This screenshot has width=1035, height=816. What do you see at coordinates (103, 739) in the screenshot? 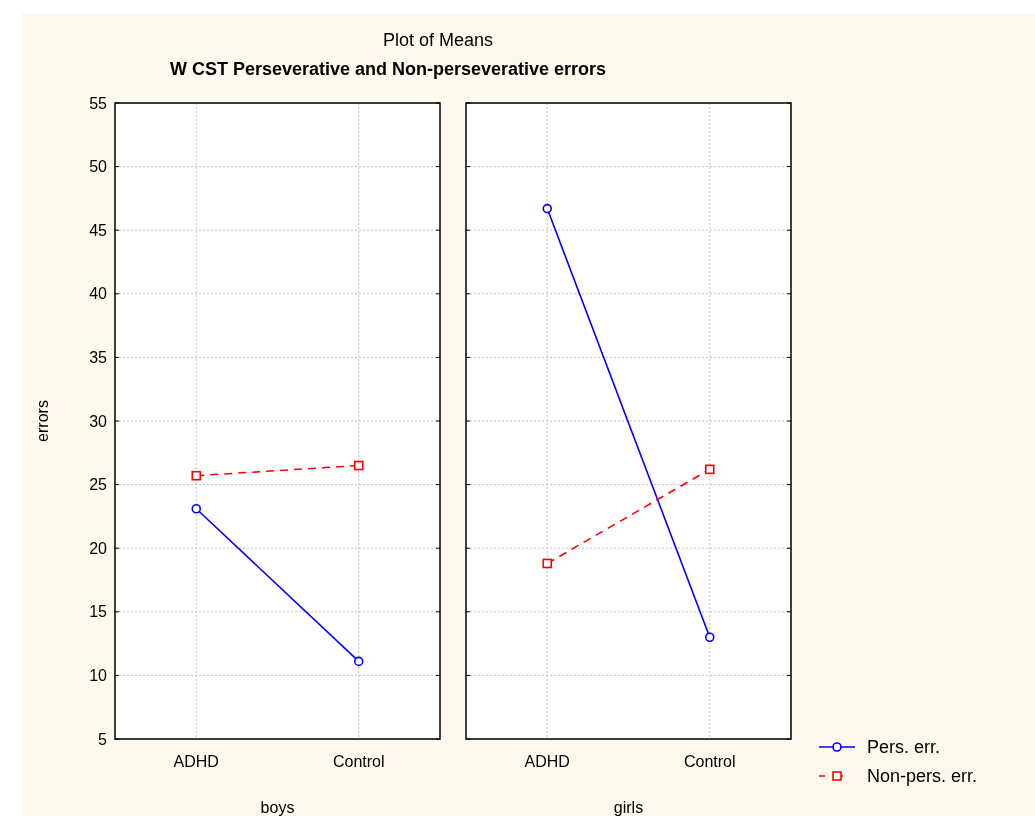
I see `y-tick-label: 5` at bounding box center [103, 739].